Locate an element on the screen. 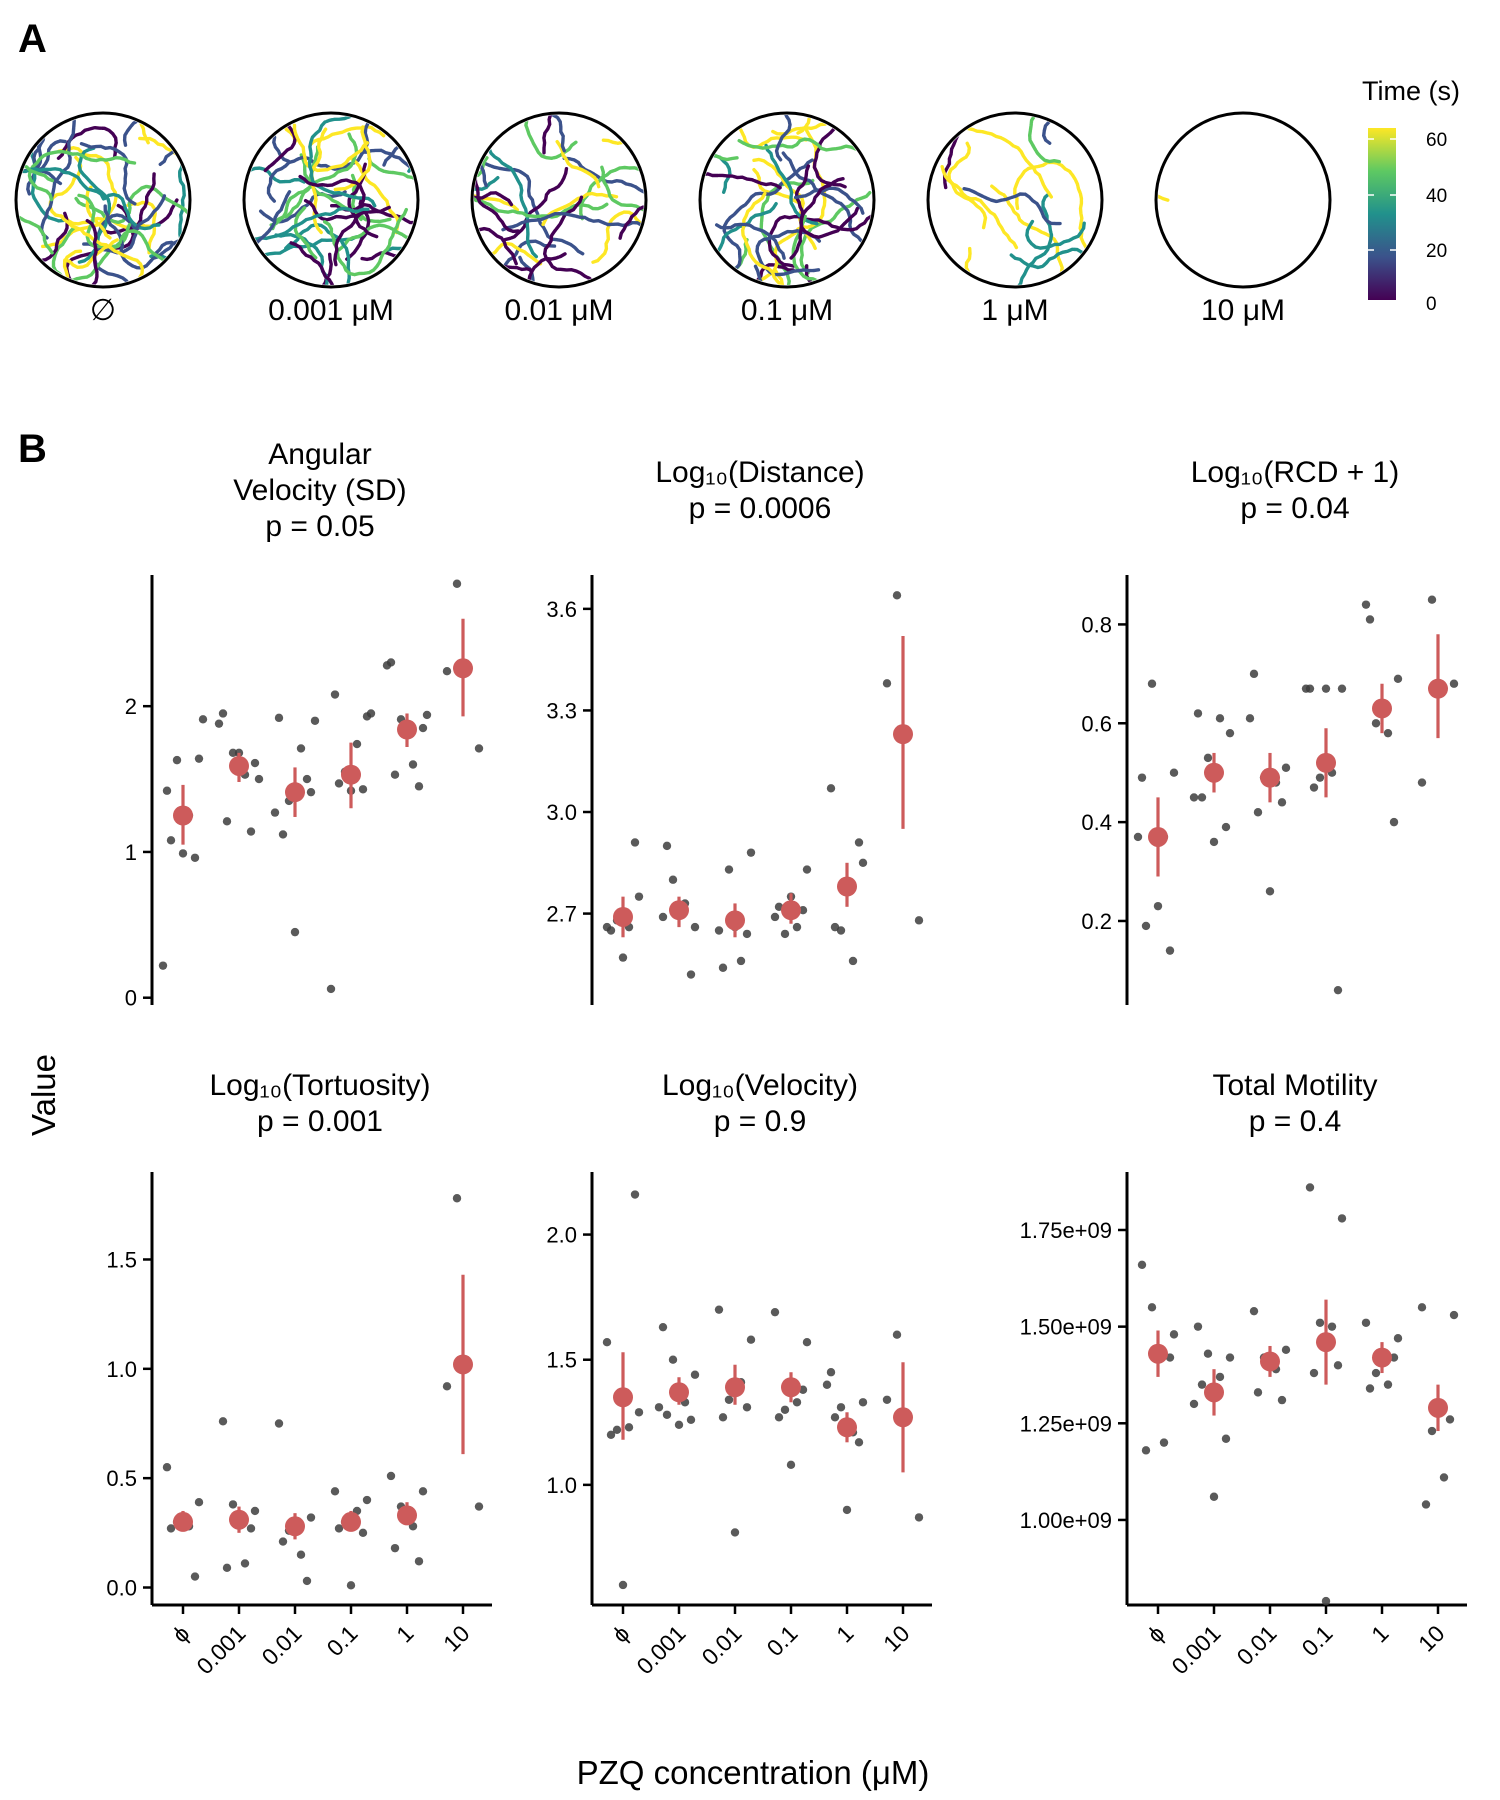 The height and width of the screenshot is (1800, 1500). y-axis-label: Value is located at coordinates (43, 1095).